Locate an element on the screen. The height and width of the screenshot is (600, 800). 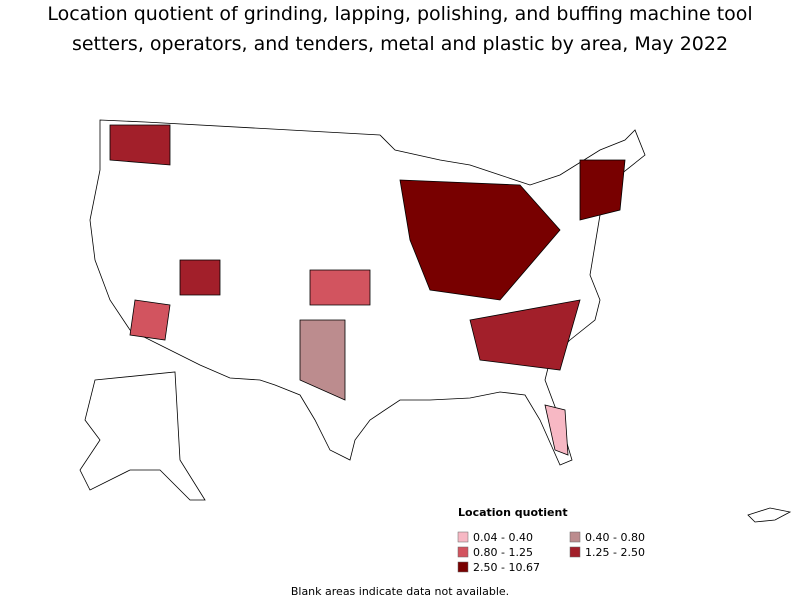
legend-title: Location quotient is located at coordinates (513, 512).